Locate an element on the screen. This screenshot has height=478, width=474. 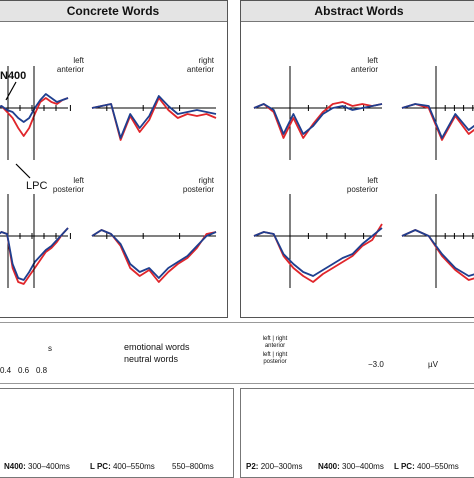
head-map-bottom: left | right posterior is located at coordinates (275, 358).